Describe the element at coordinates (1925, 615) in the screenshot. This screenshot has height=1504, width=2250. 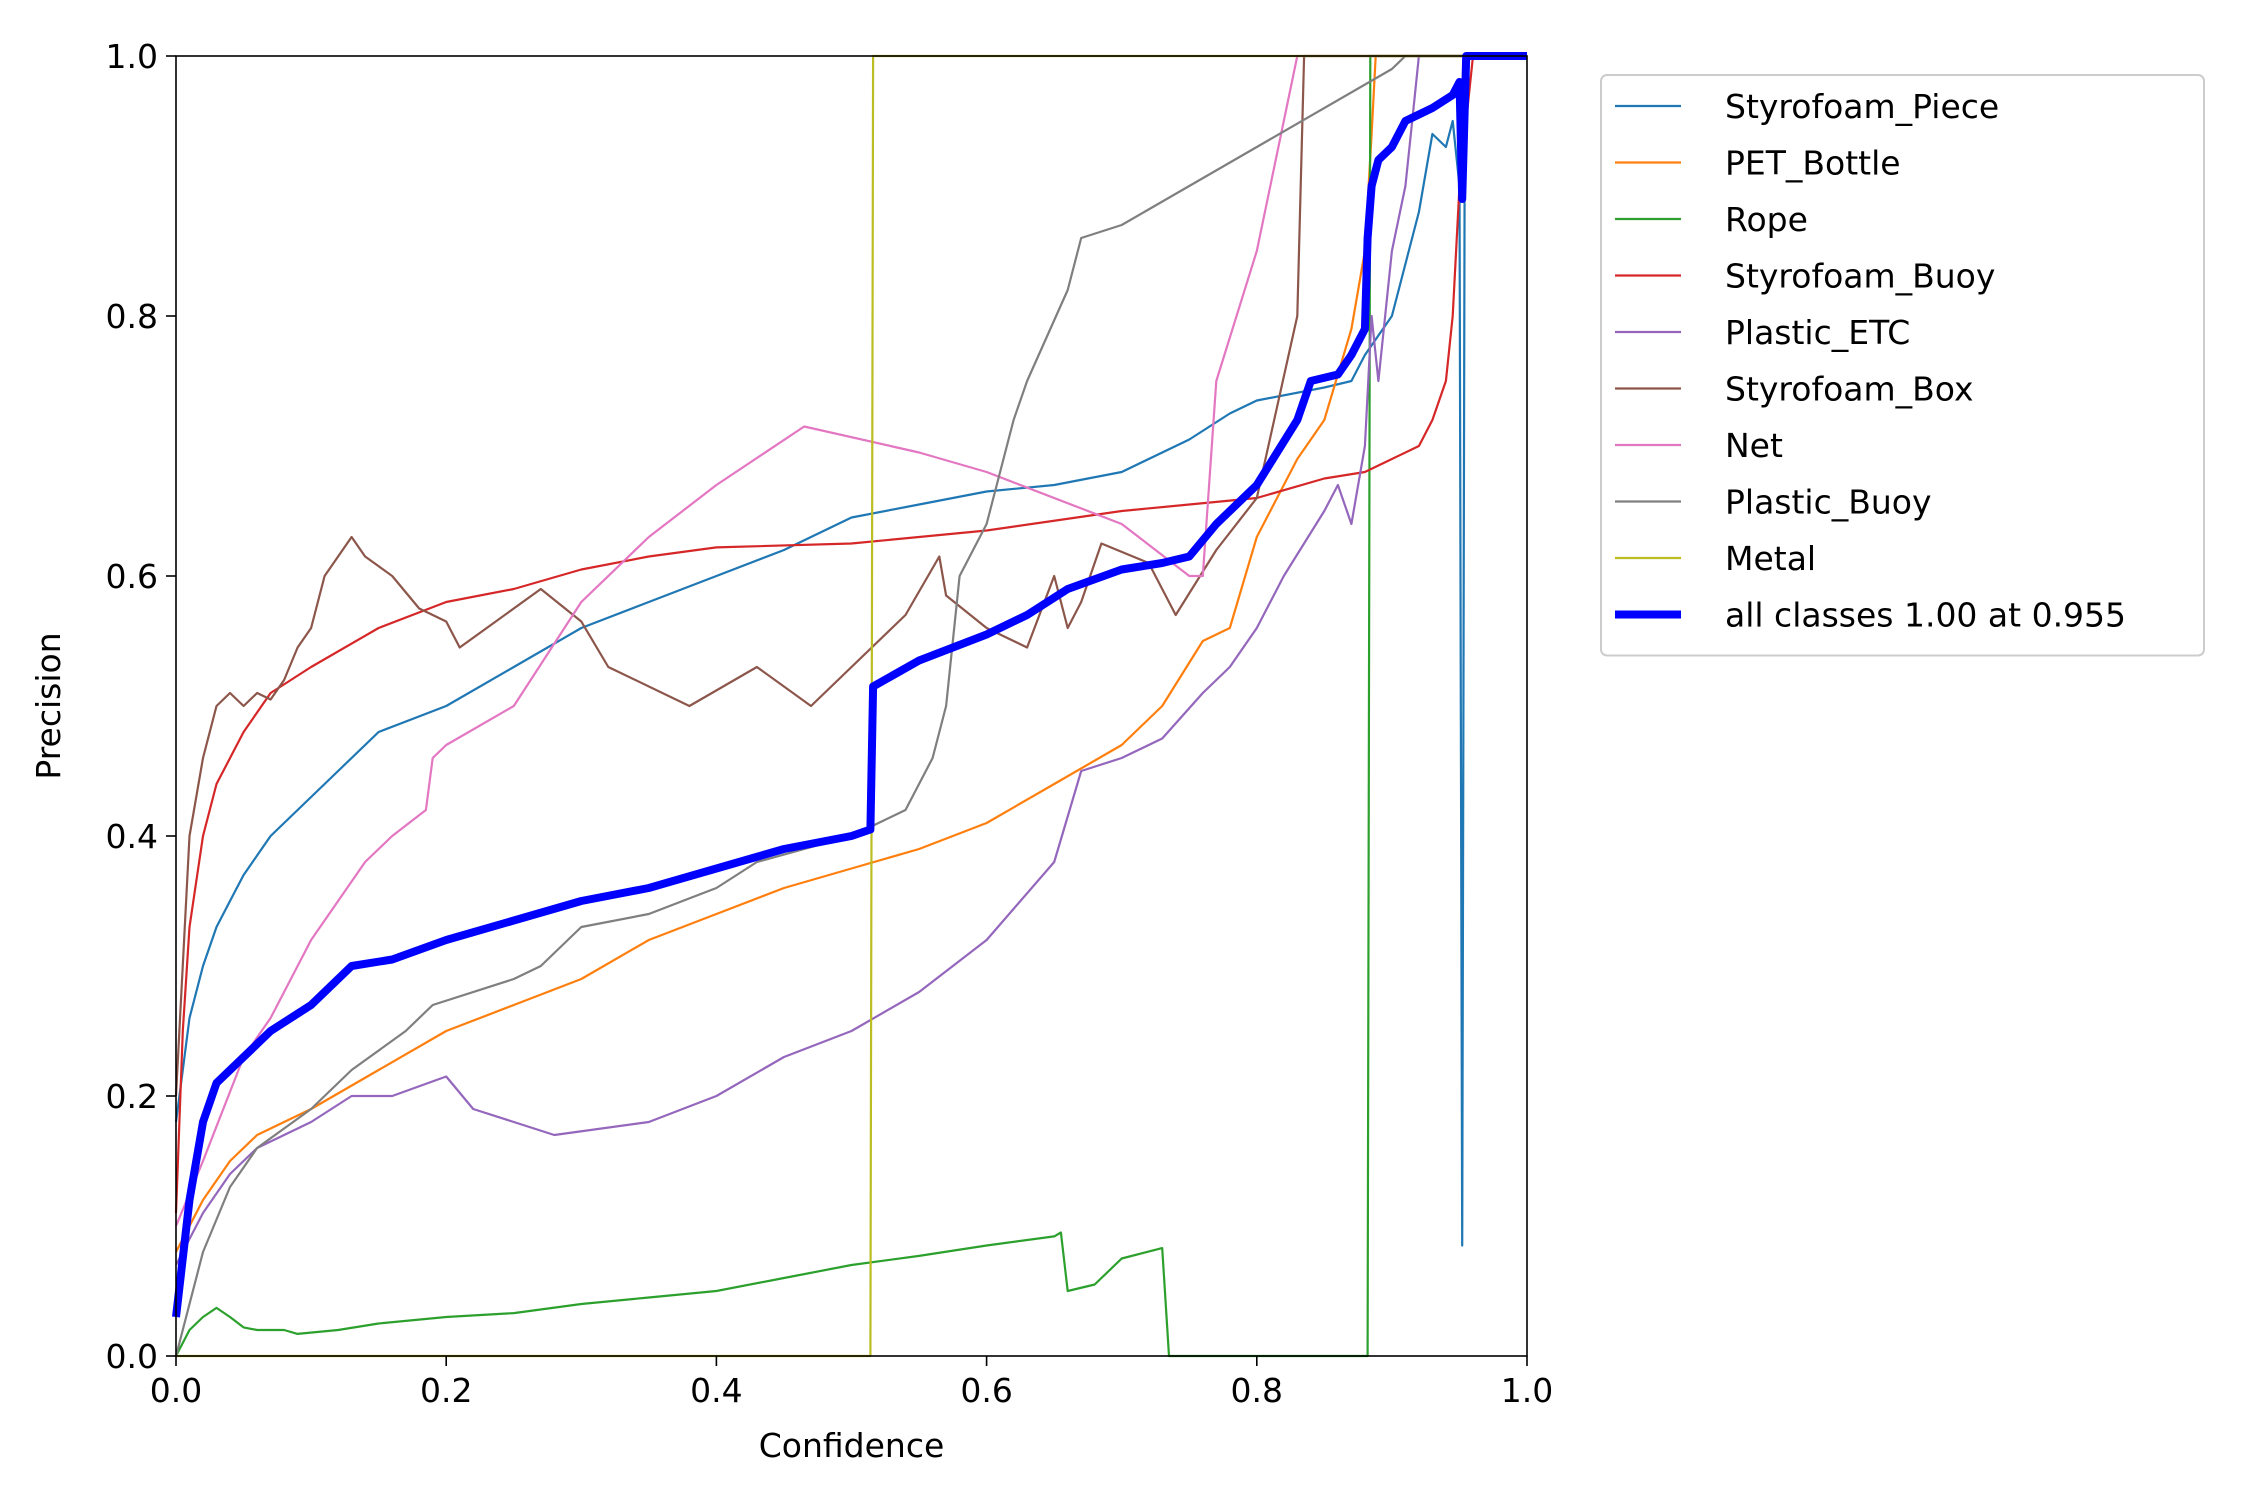
I see `legend-label-all-classes-1-00-at-0-955: all classes 1.00 at 0.955` at that location.